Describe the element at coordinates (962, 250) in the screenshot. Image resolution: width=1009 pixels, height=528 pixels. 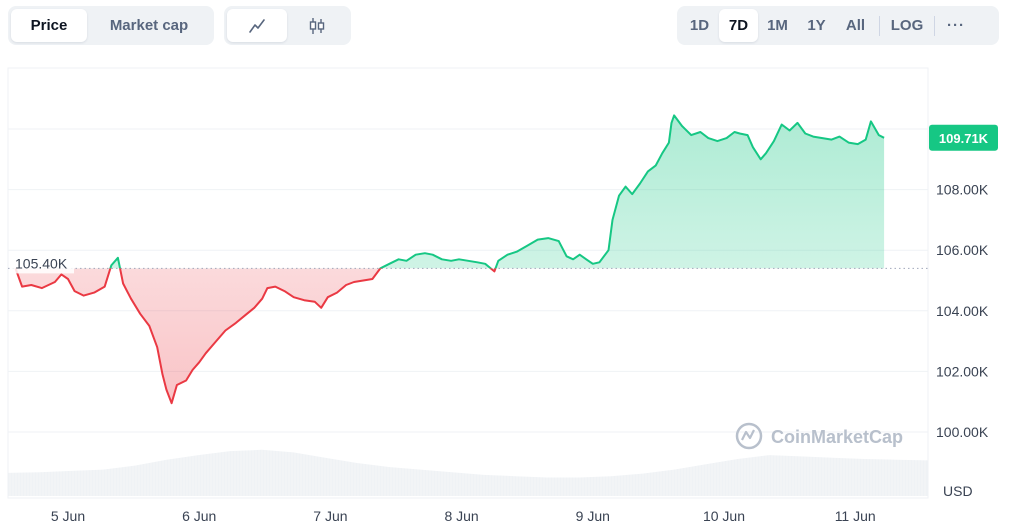
I see `y-tick-label: 106.00K` at that location.